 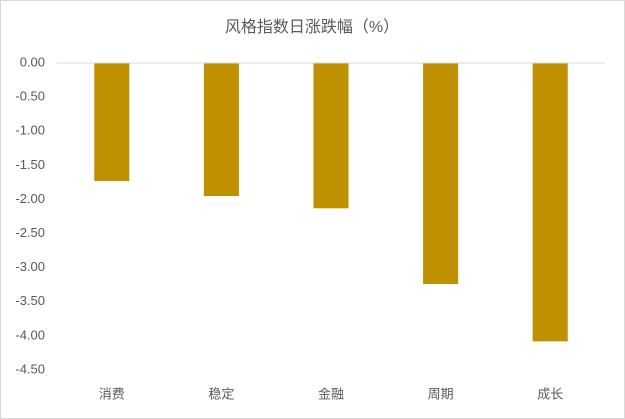 I want to click on x-tick-label: 成长, so click(x=550, y=393).